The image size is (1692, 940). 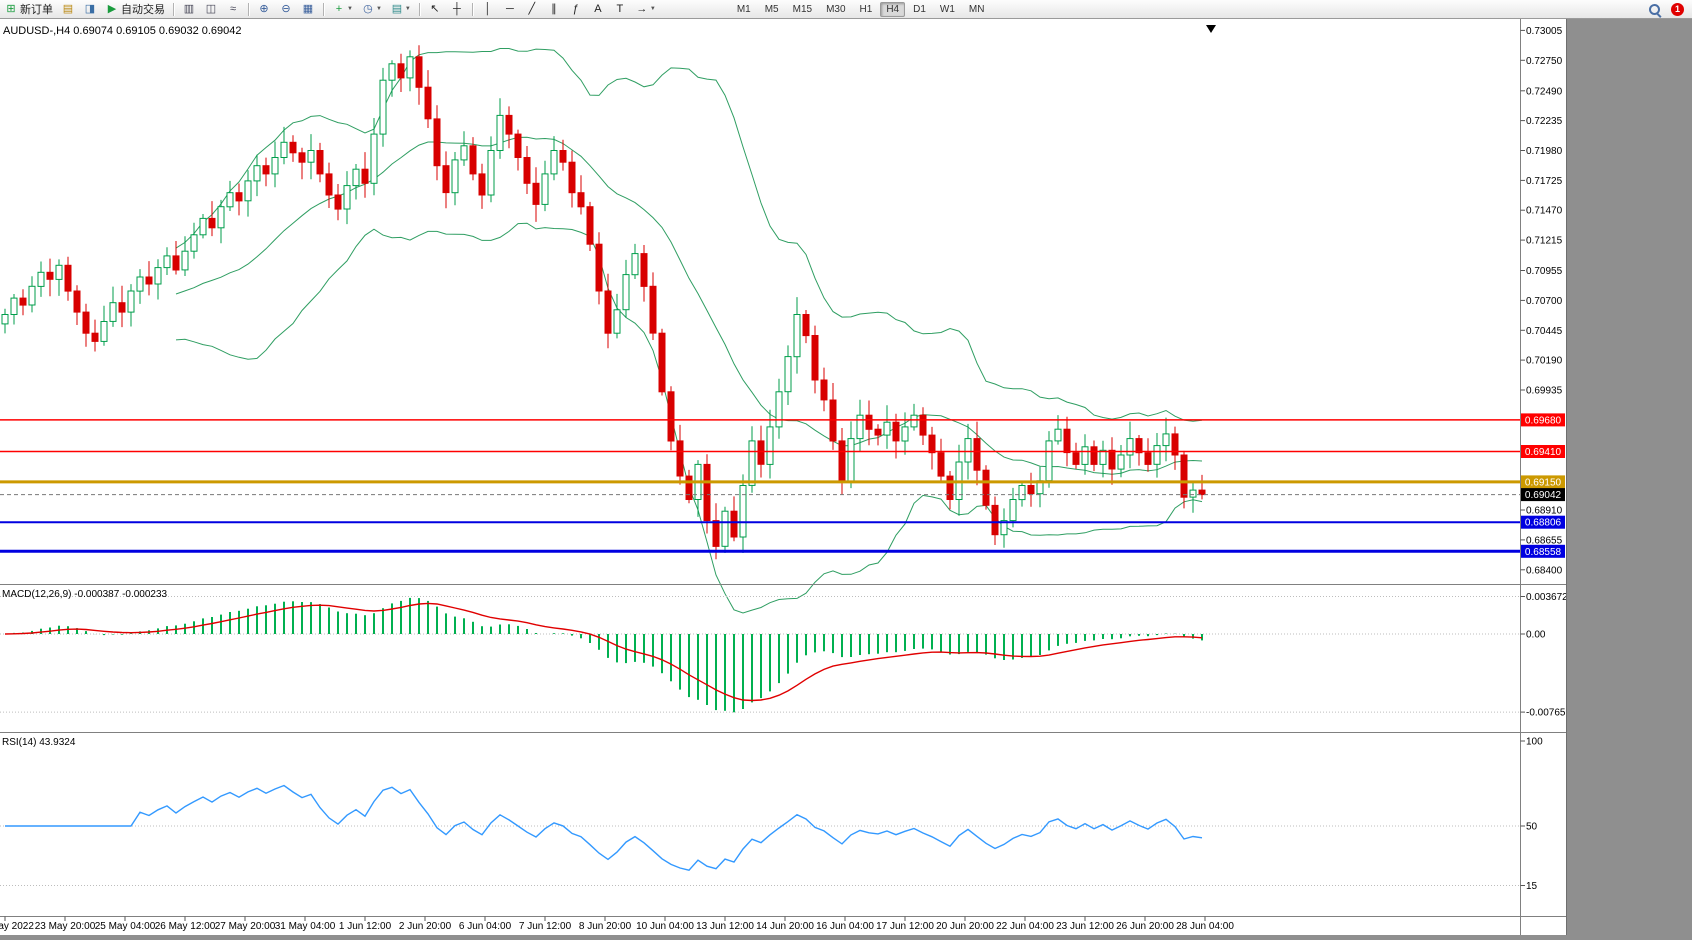 I want to click on svg-text: 1 Jun 12:00, so click(x=365, y=926).